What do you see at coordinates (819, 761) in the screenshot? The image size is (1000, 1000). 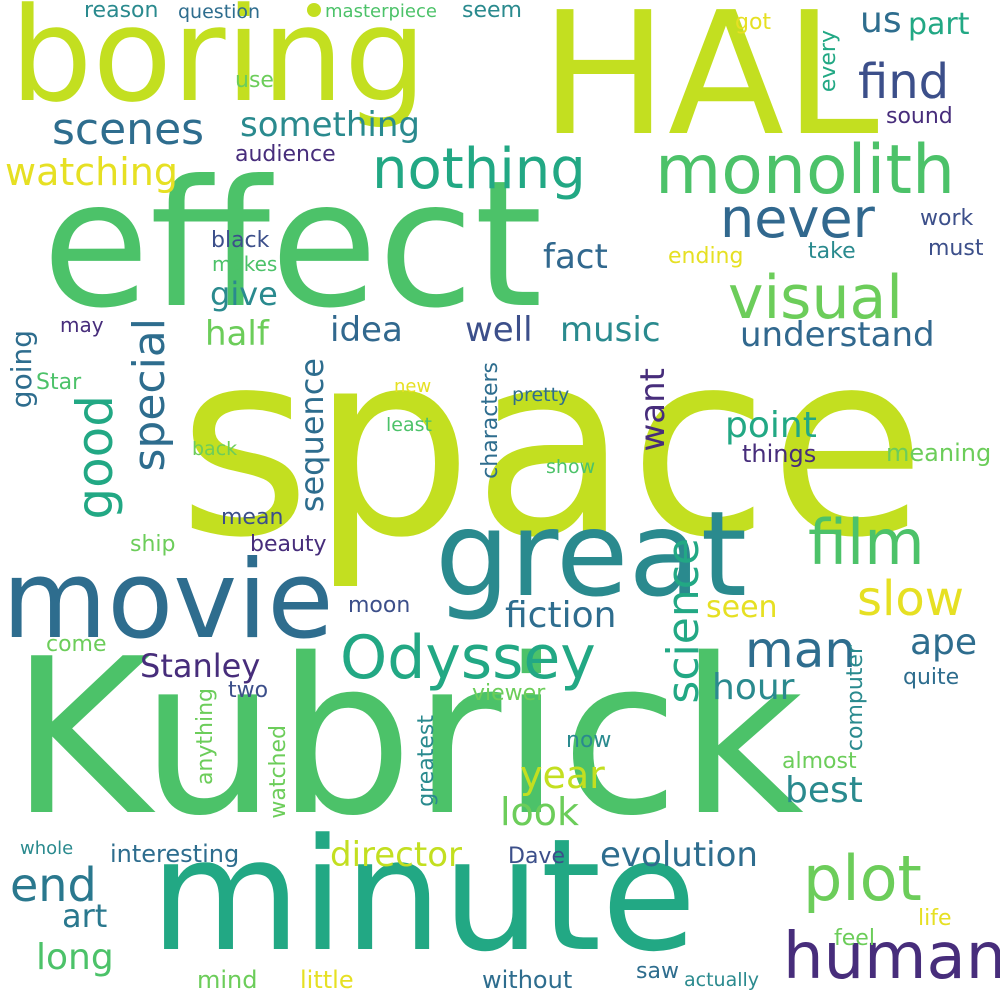 I see `word-almost: almost` at bounding box center [819, 761].